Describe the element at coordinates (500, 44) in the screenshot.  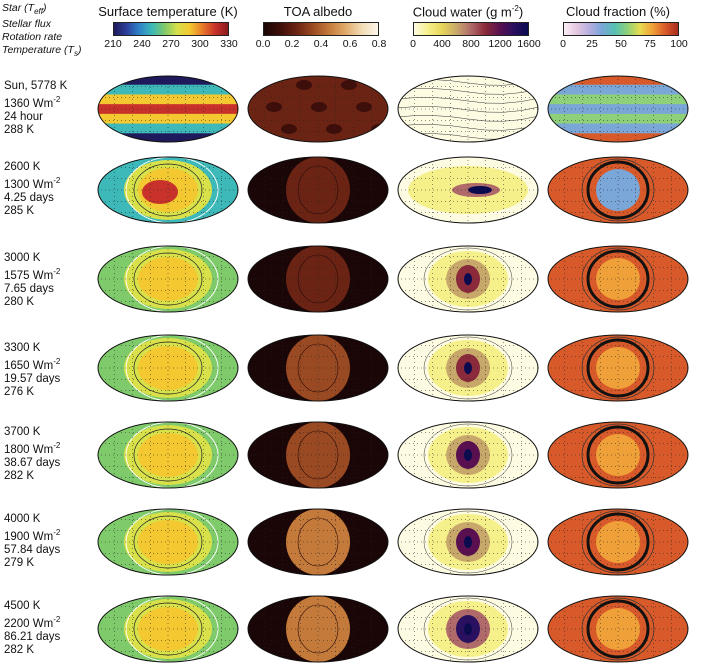
I see `tick-label: 1200` at that location.